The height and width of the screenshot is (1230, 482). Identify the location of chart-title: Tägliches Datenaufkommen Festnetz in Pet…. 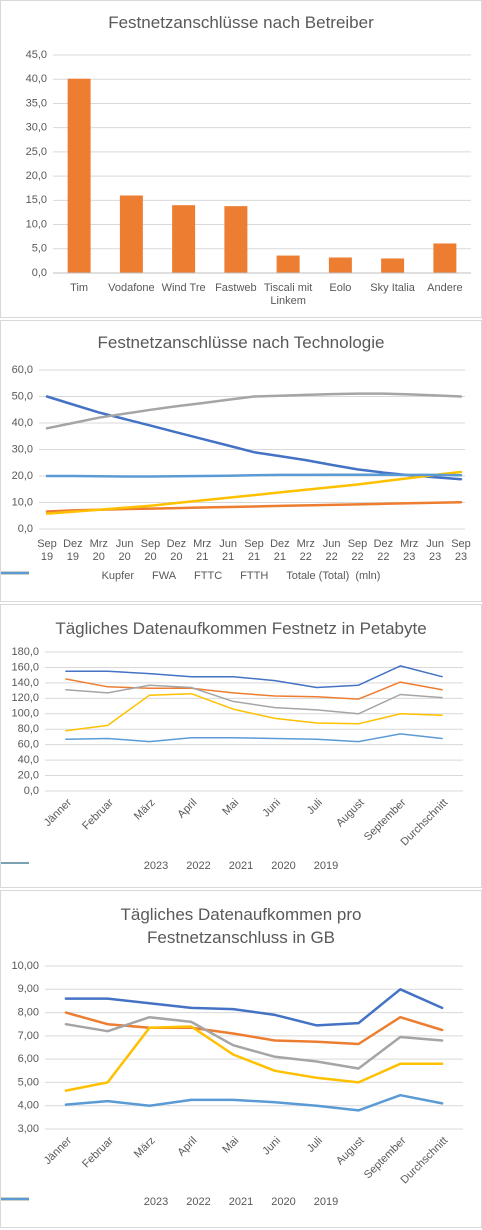
(241, 628).